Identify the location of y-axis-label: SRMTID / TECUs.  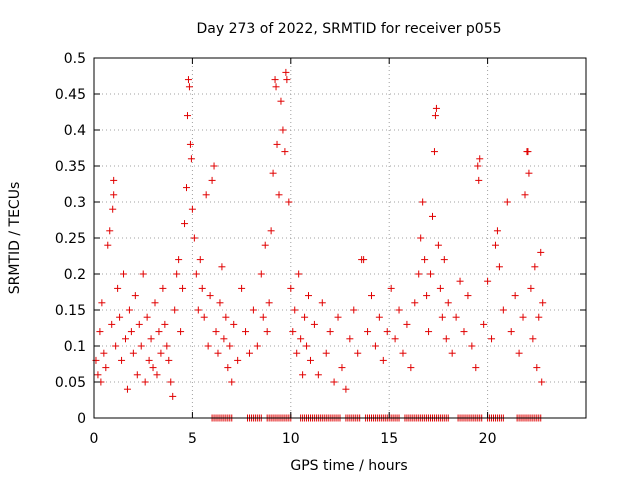
(15, 238).